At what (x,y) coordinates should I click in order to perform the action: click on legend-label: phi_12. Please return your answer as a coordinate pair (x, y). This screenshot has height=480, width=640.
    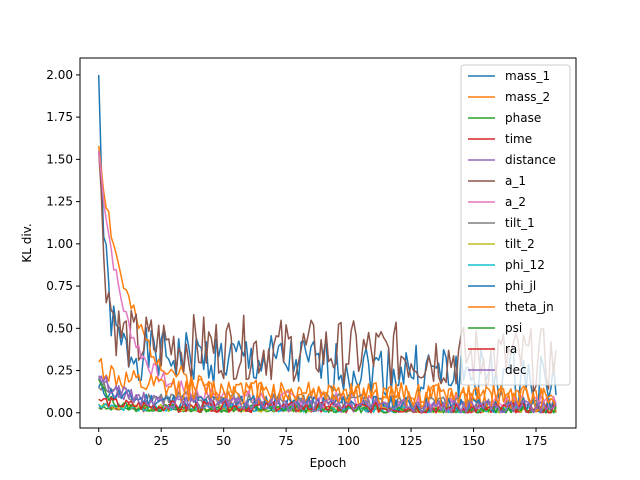
    Looking at the image, I should click on (525, 265).